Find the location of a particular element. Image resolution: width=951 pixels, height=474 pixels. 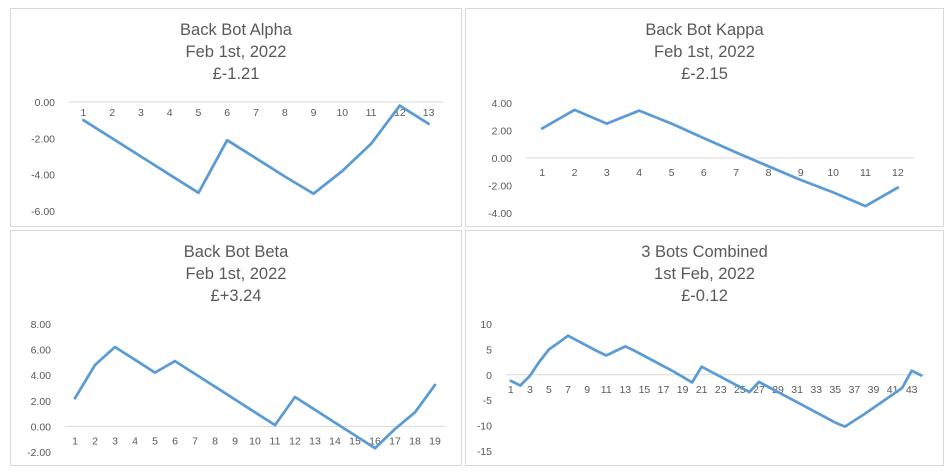

x-tick-label: 16 is located at coordinates (375, 441).